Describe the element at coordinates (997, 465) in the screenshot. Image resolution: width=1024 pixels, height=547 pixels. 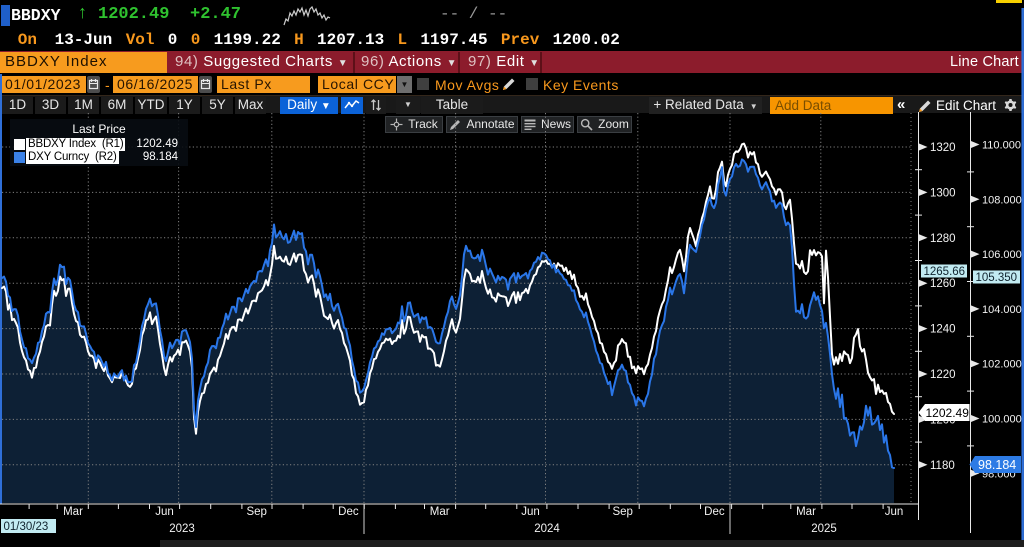
I see `svg-text: 98.184` at that location.